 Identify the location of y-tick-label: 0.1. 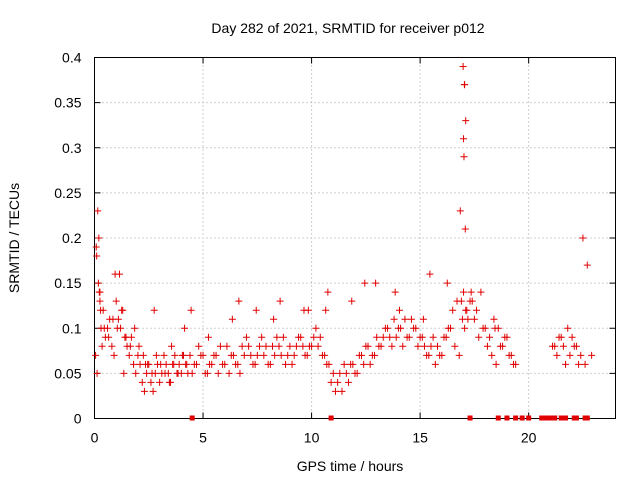
(72, 328).